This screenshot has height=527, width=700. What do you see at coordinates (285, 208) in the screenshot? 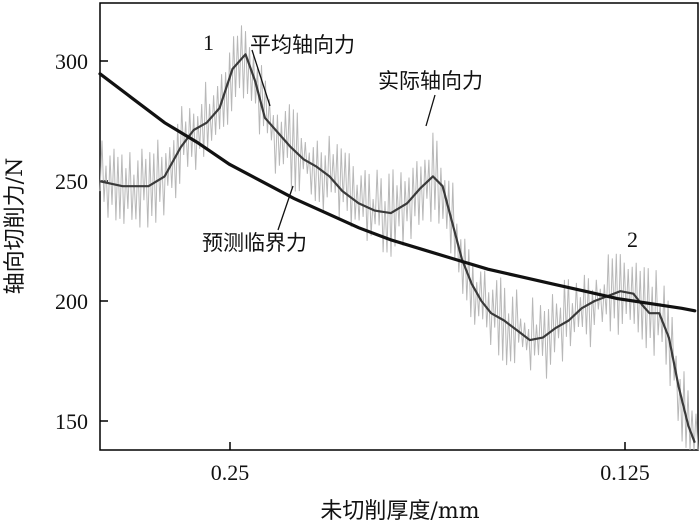
I see `leader-predicted` at bounding box center [285, 208].